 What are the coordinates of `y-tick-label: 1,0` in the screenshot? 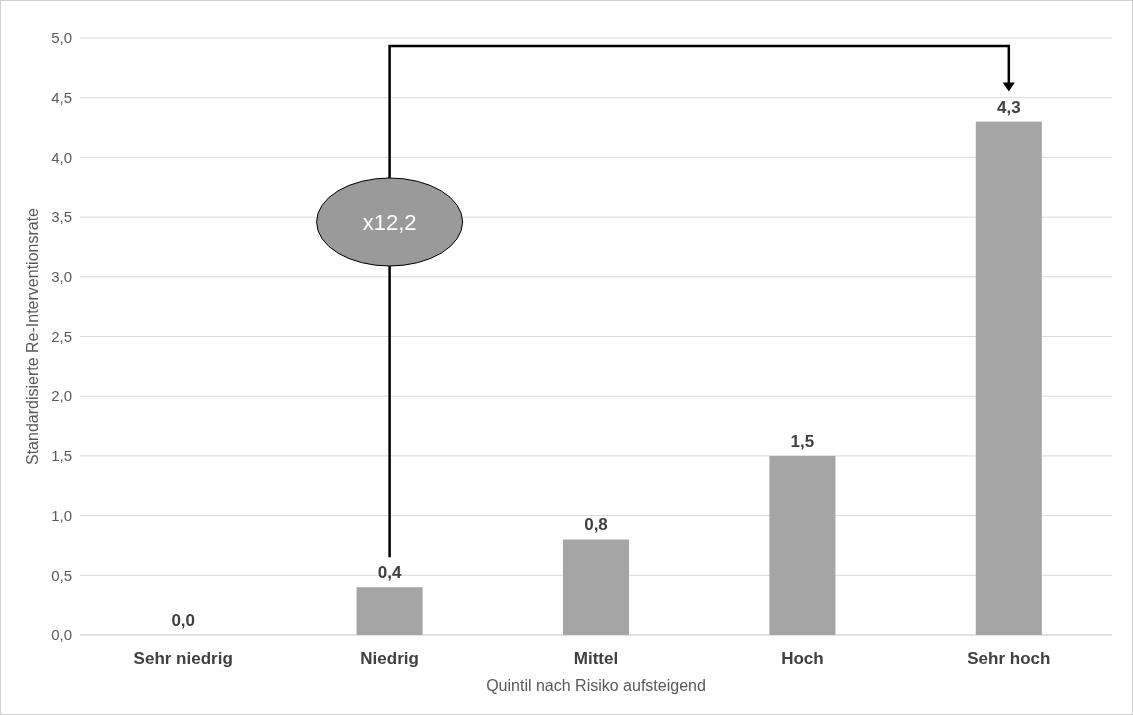 It's located at (61, 515).